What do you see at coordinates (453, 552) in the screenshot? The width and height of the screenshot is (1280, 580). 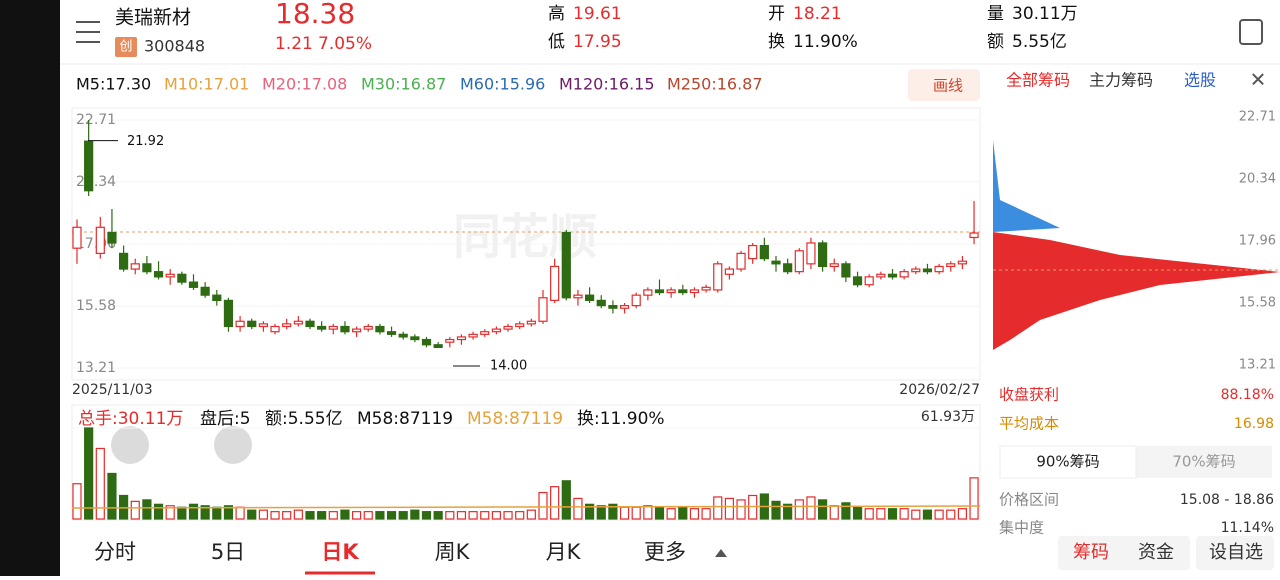 I see `tab: 周K` at bounding box center [453, 552].